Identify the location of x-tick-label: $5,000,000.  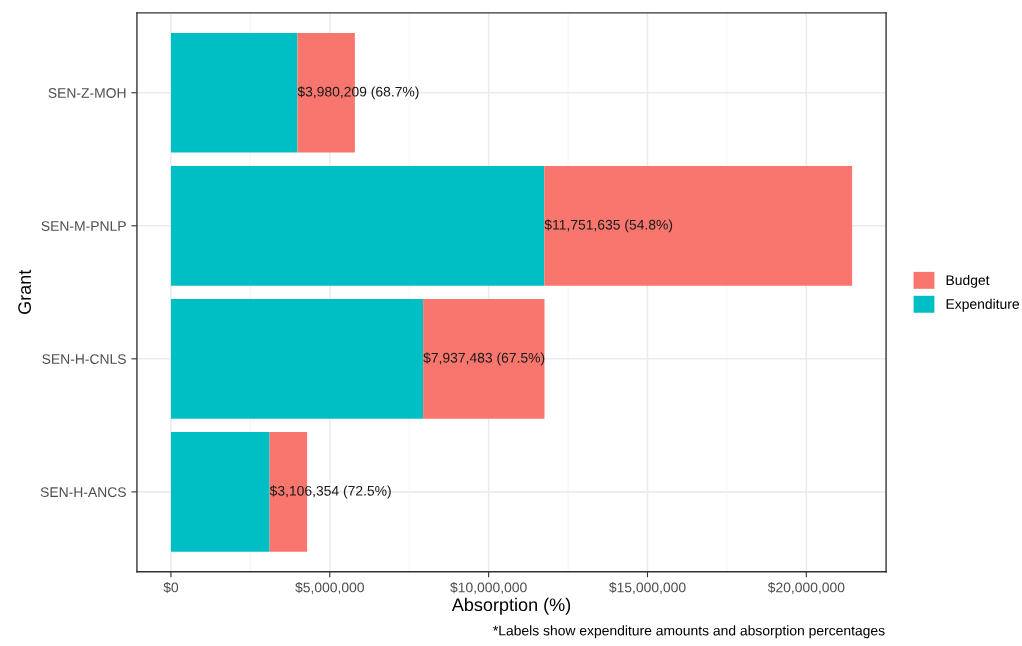
(330, 587).